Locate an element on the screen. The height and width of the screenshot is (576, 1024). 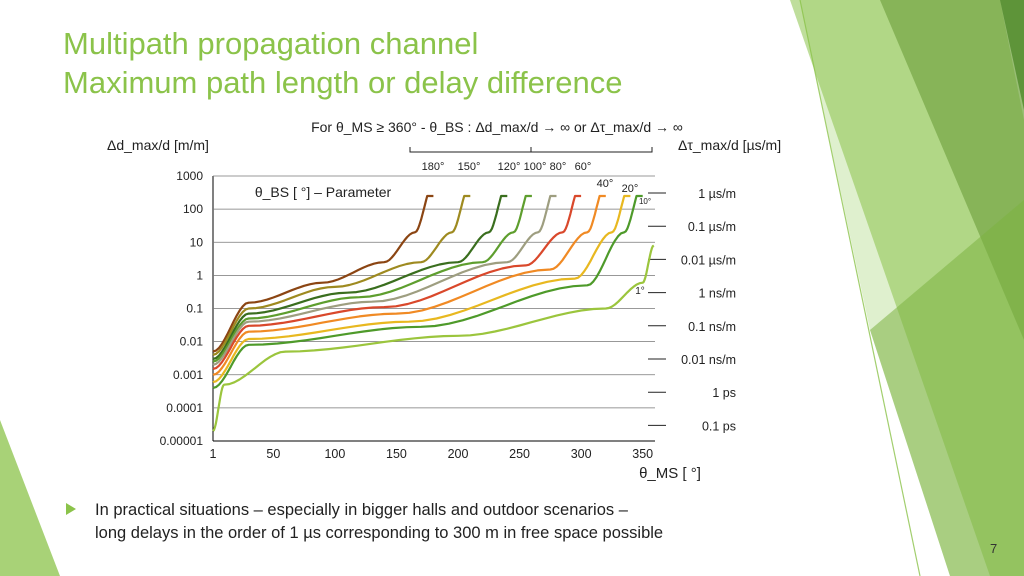
series-label: 1° is located at coordinates (640, 291).